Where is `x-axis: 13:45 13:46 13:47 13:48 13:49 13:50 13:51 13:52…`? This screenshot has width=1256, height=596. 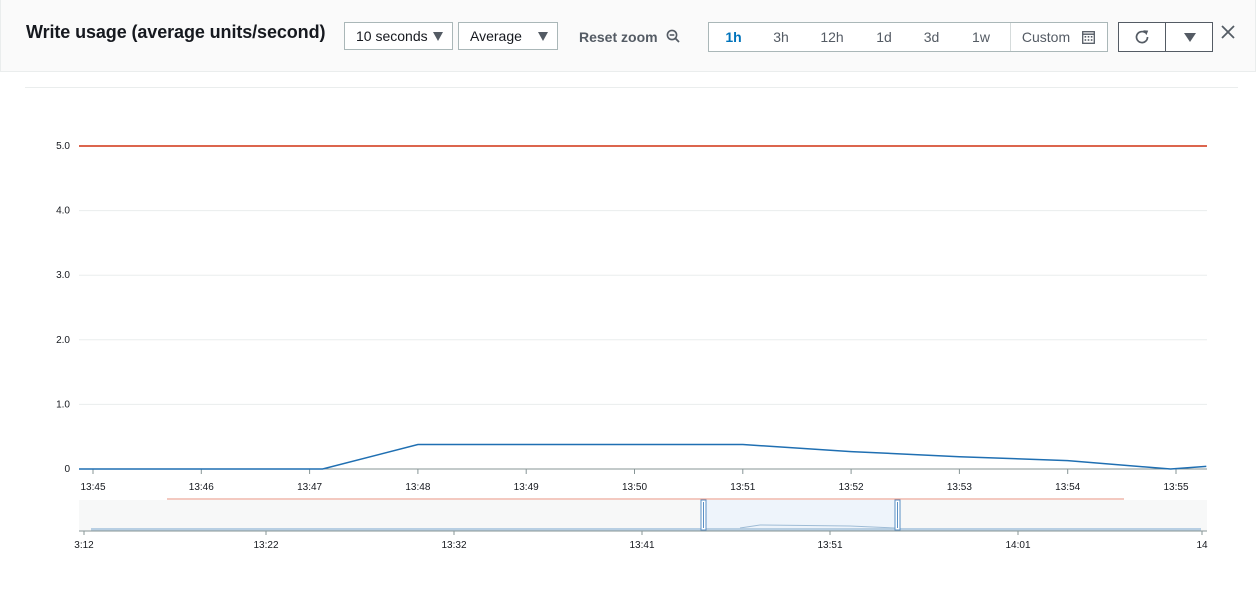 x-axis: 13:45 13:46 13:47 13:48 13:49 13:50 13:51 13:52… is located at coordinates (634, 481).